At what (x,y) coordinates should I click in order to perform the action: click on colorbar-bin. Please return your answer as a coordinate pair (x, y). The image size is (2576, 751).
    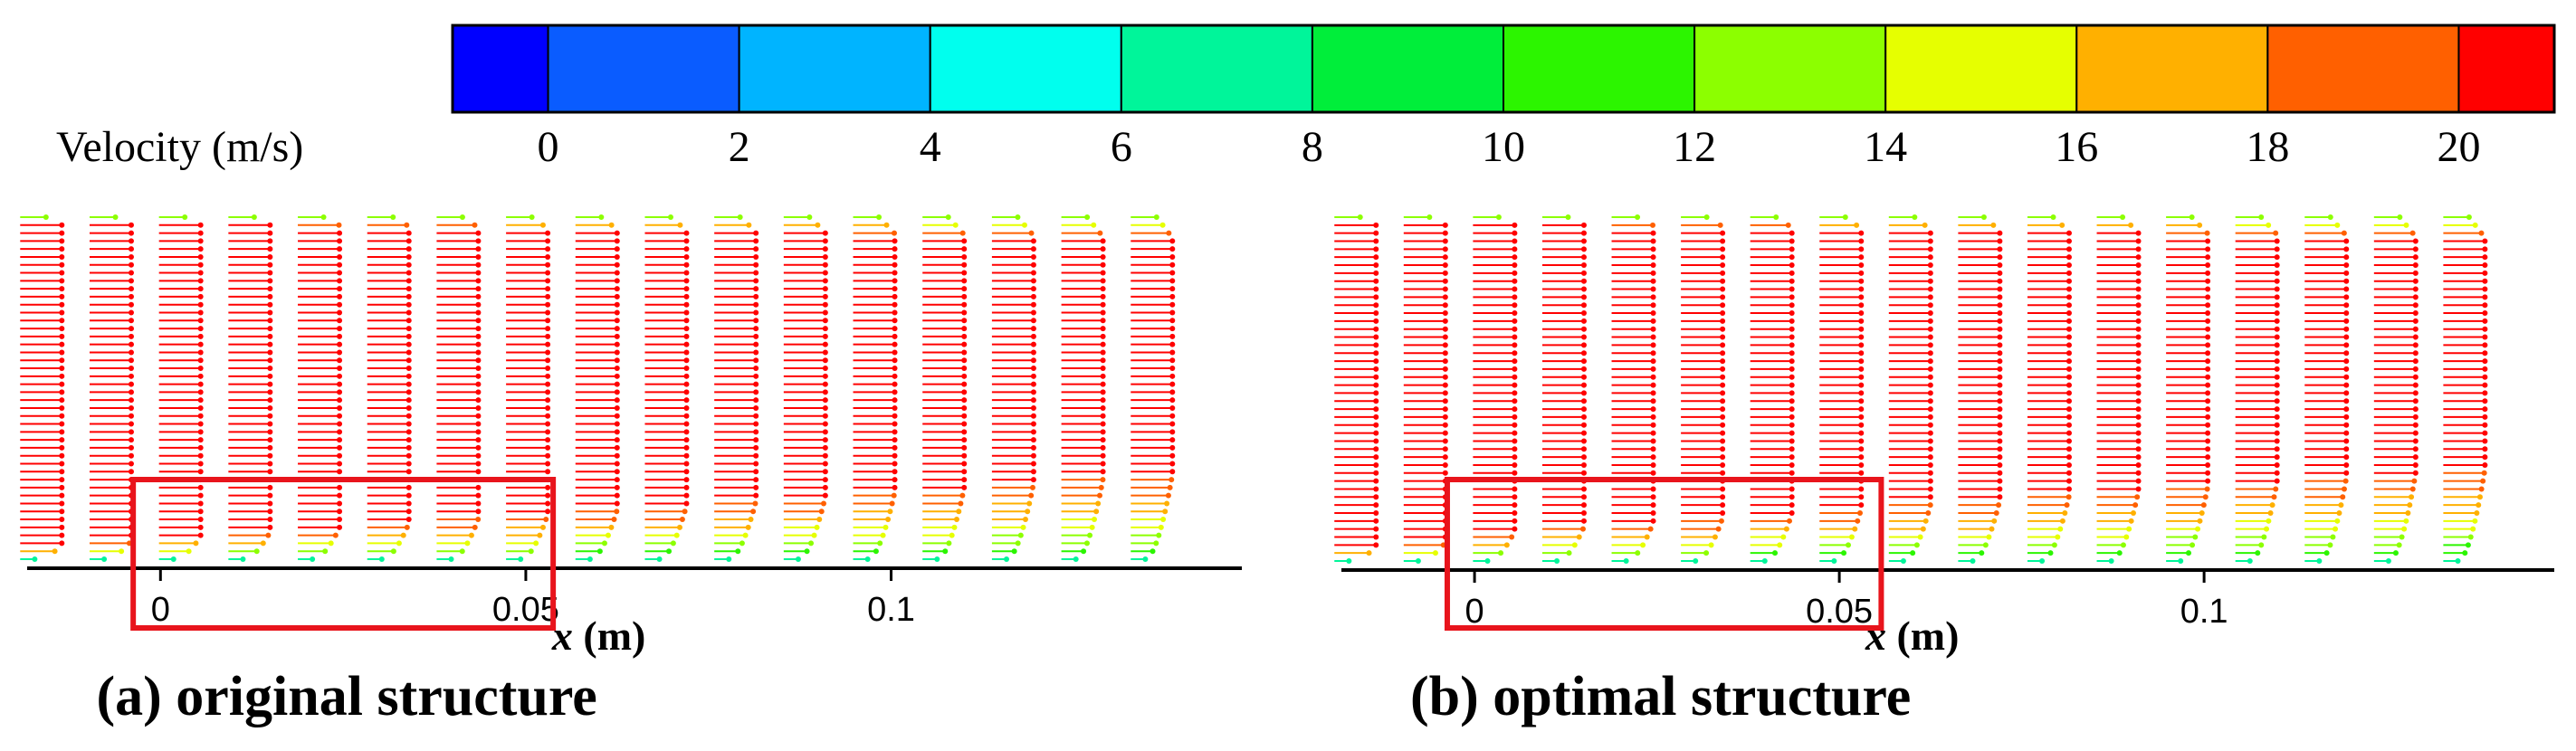
    Looking at the image, I should click on (501, 68).